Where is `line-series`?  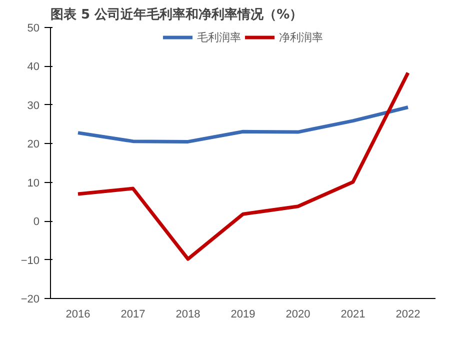
line-series is located at coordinates (243, 125).